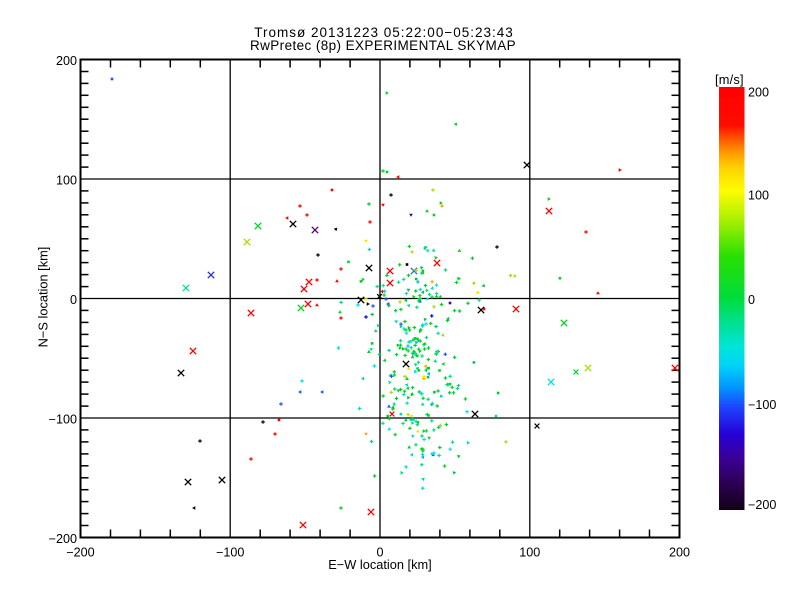 The height and width of the screenshot is (600, 800). I want to click on svg-text: E−W location [km], so click(379, 564).